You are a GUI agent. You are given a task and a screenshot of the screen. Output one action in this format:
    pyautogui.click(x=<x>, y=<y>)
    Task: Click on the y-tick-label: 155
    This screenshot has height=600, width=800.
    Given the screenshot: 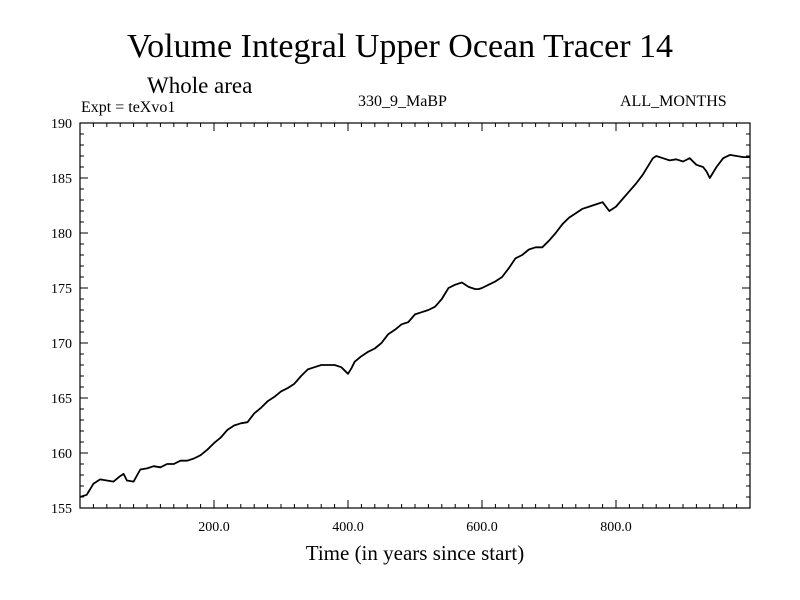 What is the action you would take?
    pyautogui.click(x=61, y=509)
    